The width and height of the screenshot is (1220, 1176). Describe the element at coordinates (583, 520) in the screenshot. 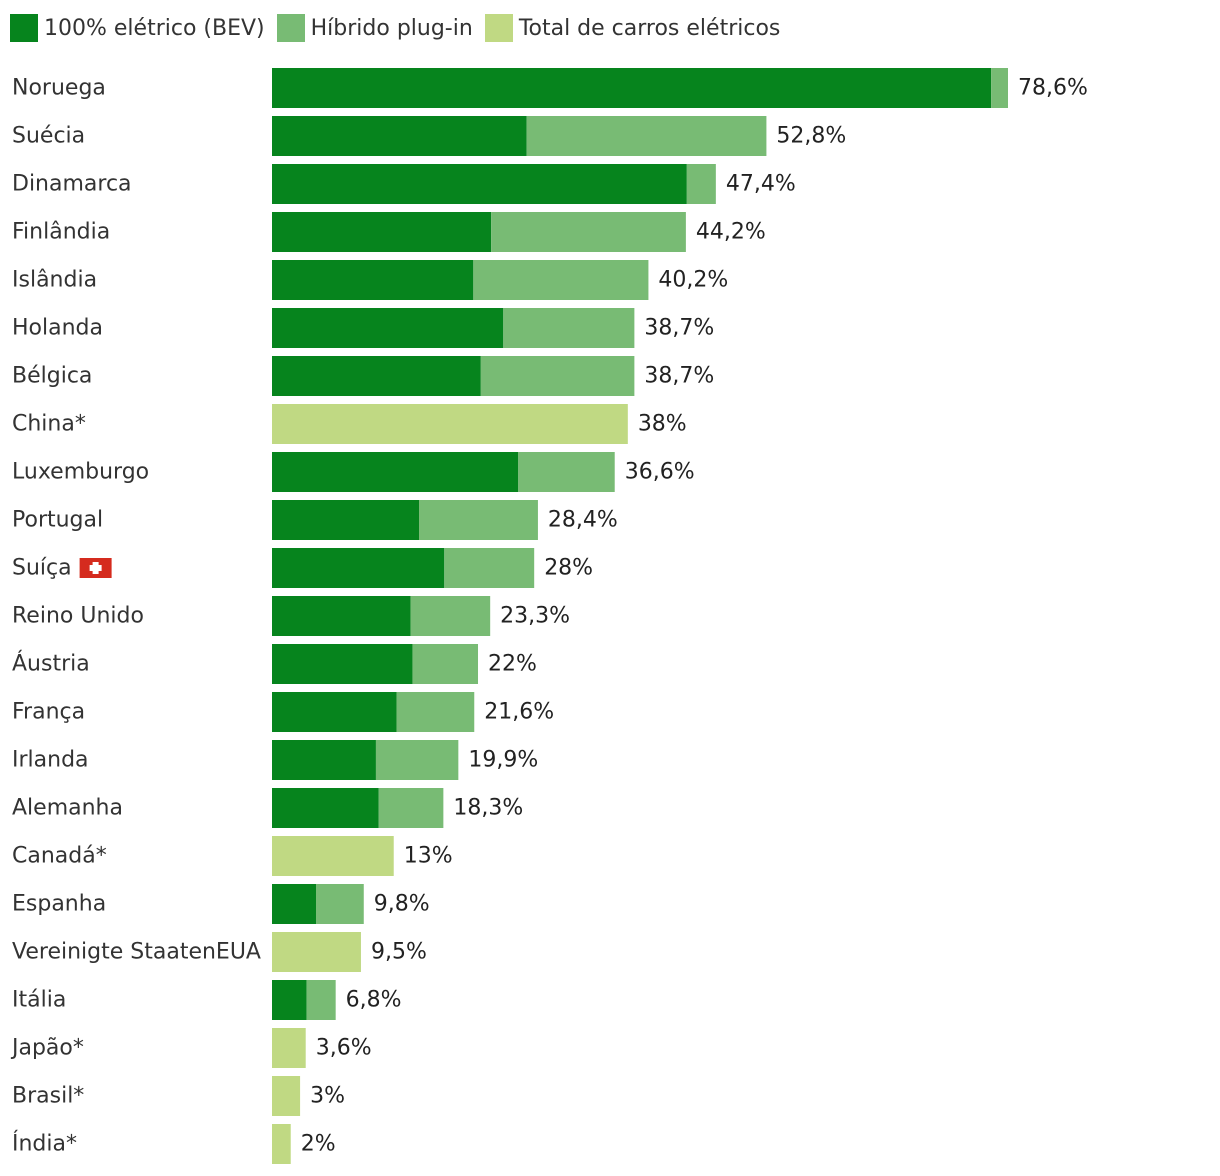

I see `value-label-portugal: 28,4%` at that location.